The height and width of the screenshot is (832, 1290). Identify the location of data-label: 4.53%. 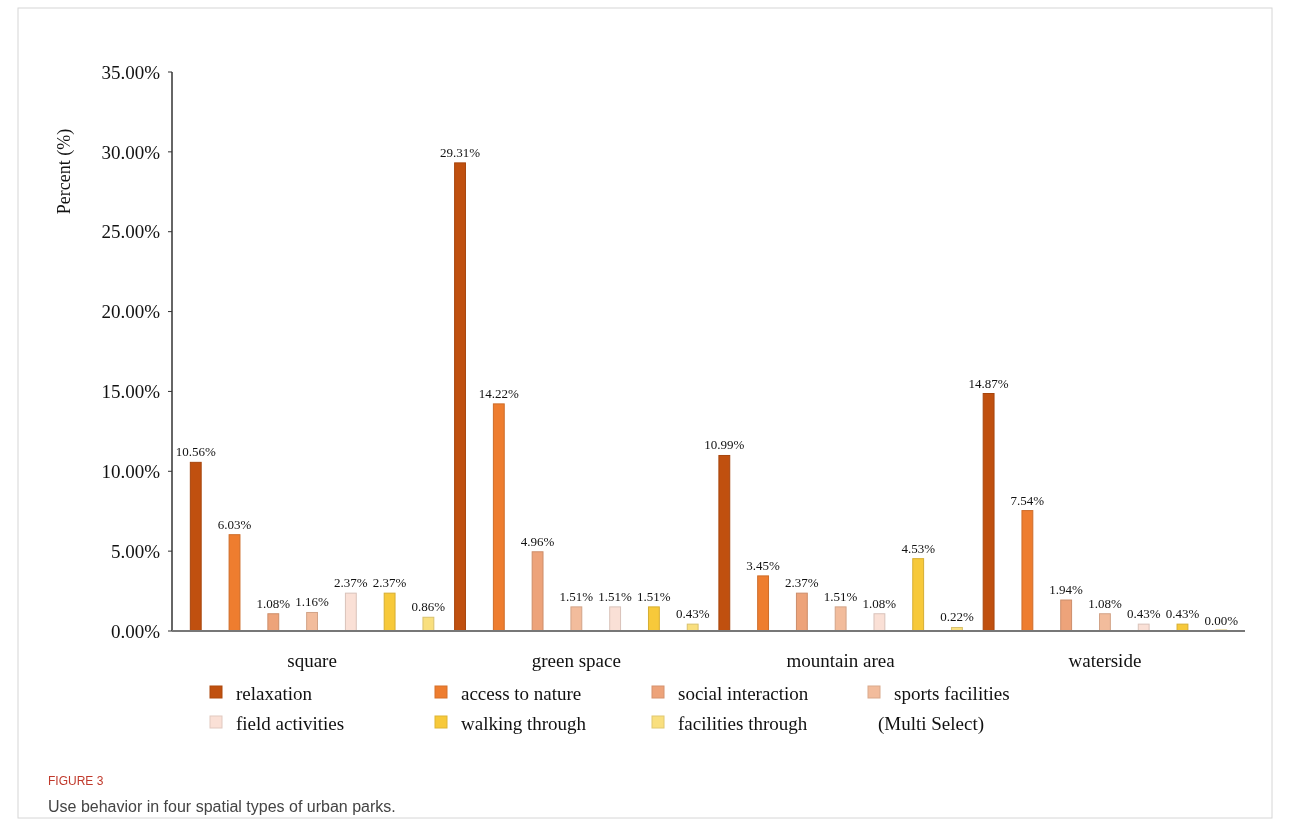
(918, 548).